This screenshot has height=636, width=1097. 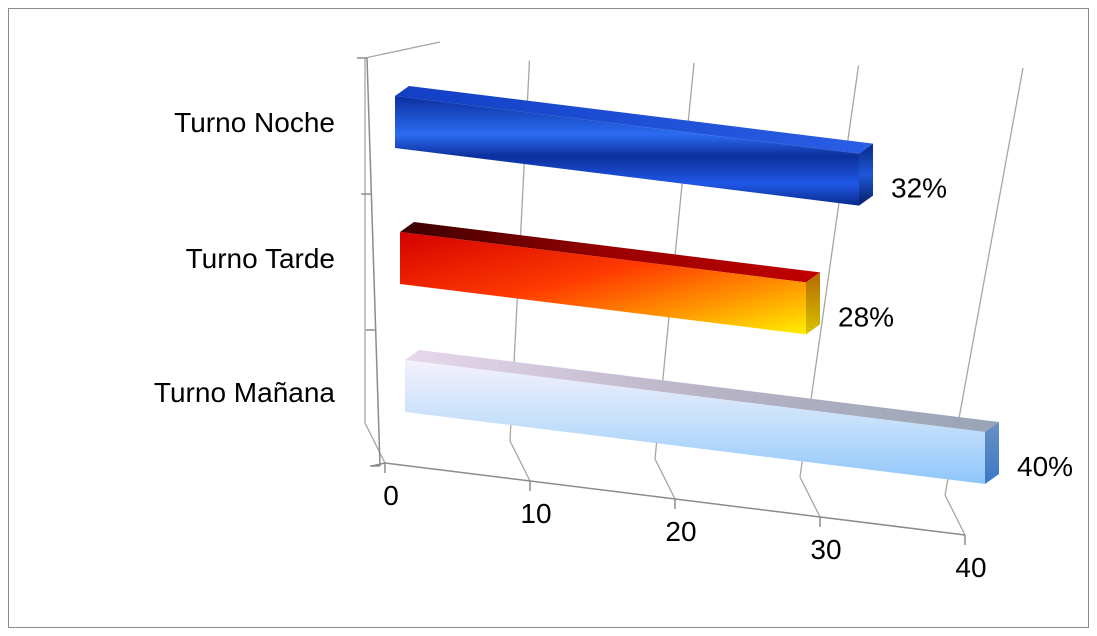 I want to click on bar-turno-noche, so click(x=634, y=146).